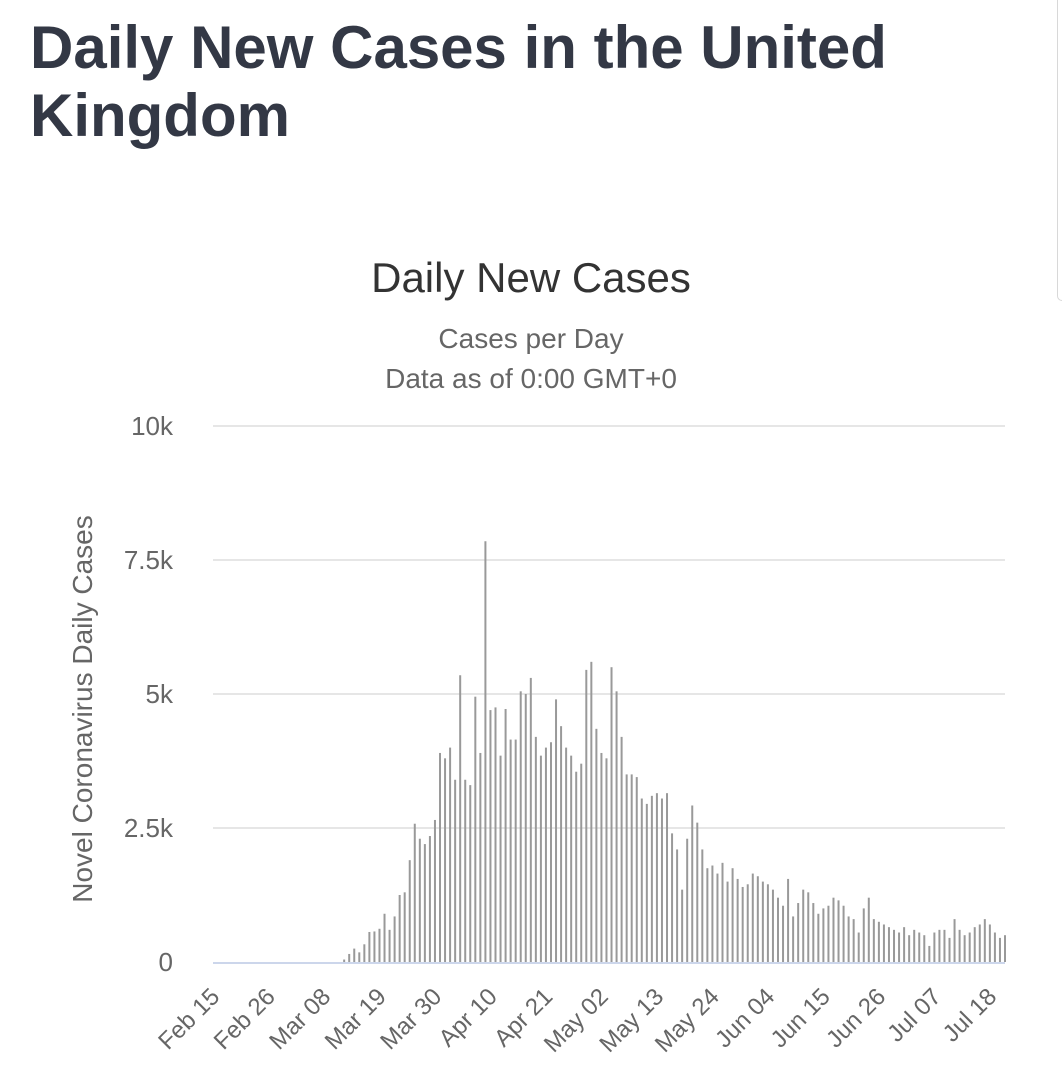 This screenshot has width=1062, height=1078. Describe the element at coordinates (149, 560) in the screenshot. I see `y-tick-label: 7.5k` at that location.